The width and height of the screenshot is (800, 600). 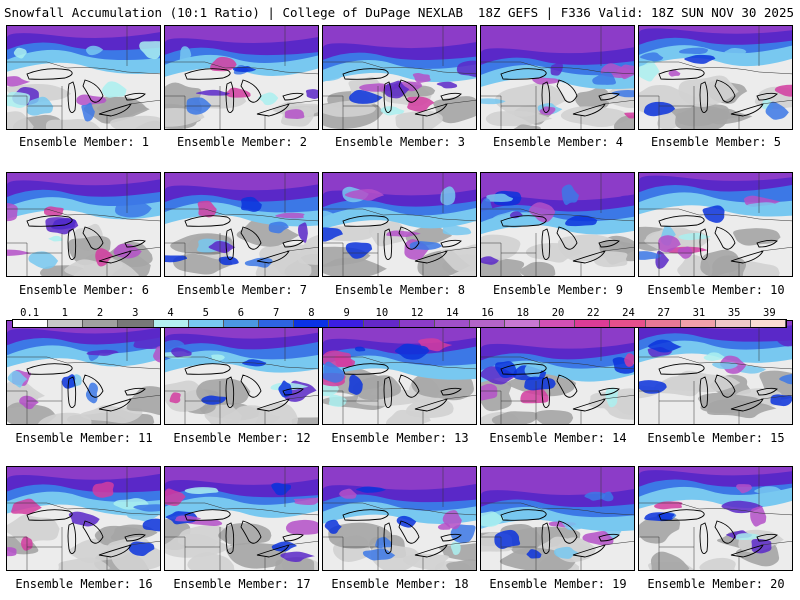 What do you see at coordinates (558, 313) in the screenshot?
I see `color-scale-tick-label: 20` at bounding box center [558, 313].